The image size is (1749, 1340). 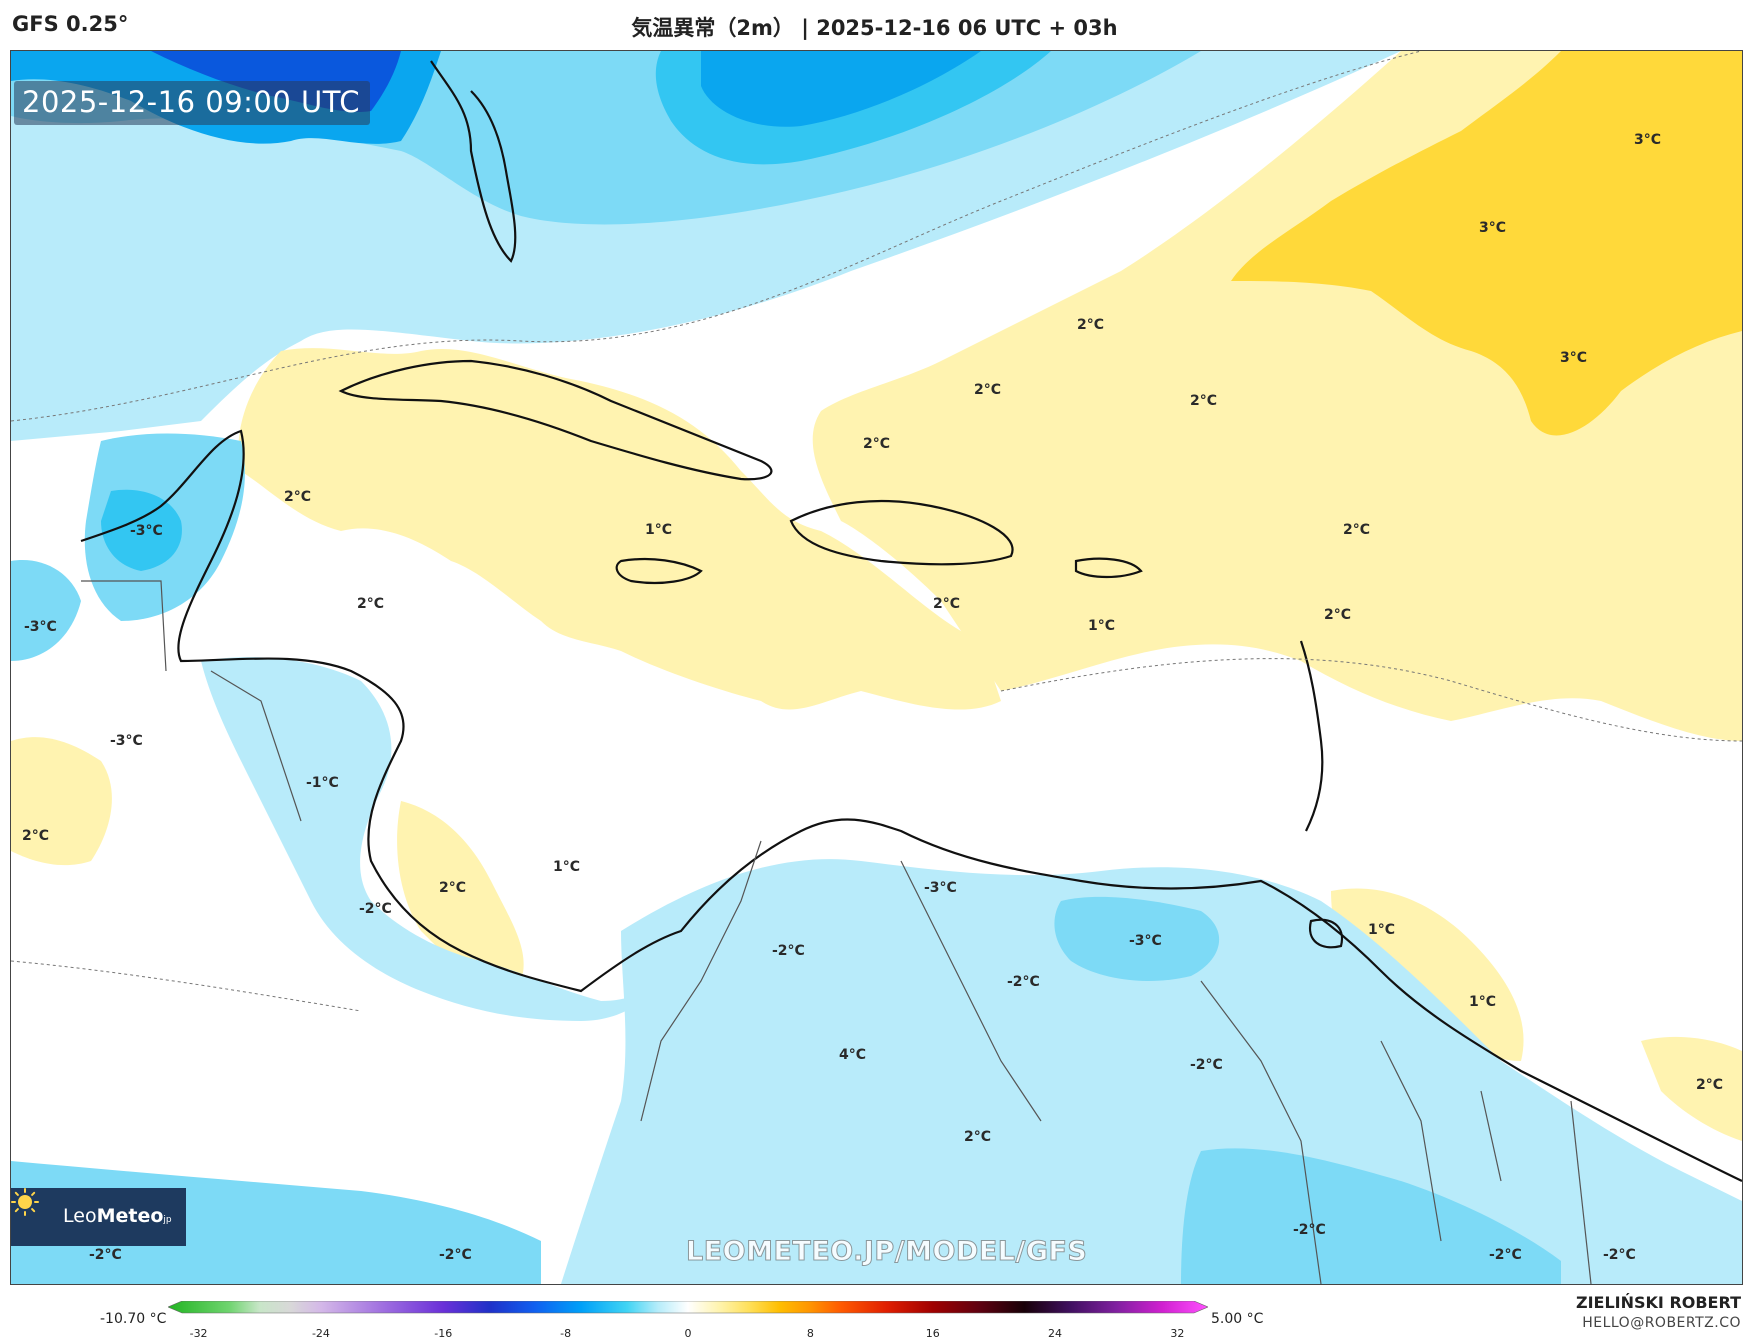 What do you see at coordinates (1691, 1088) in the screenshot?
I see `warm-brazil-east` at bounding box center [1691, 1088].